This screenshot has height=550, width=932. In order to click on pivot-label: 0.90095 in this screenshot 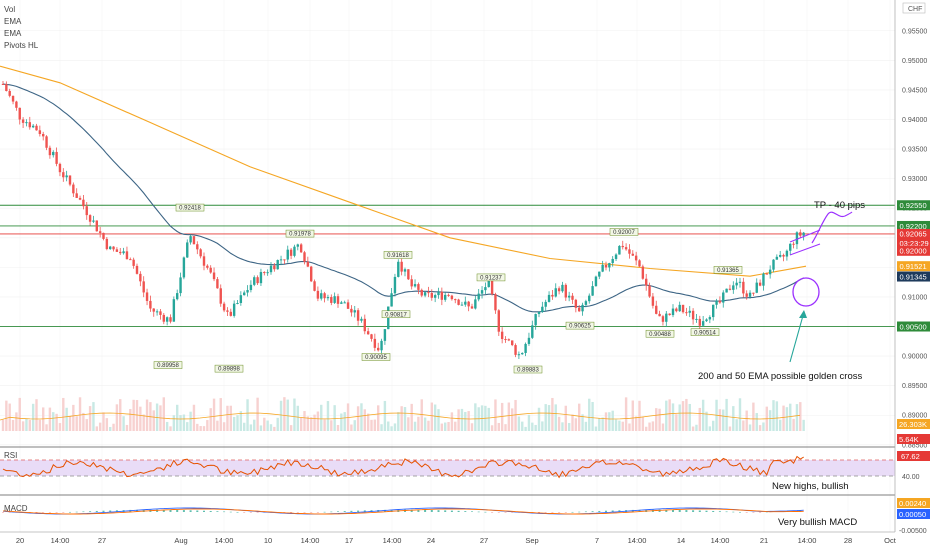, I will do `click(376, 358)`.